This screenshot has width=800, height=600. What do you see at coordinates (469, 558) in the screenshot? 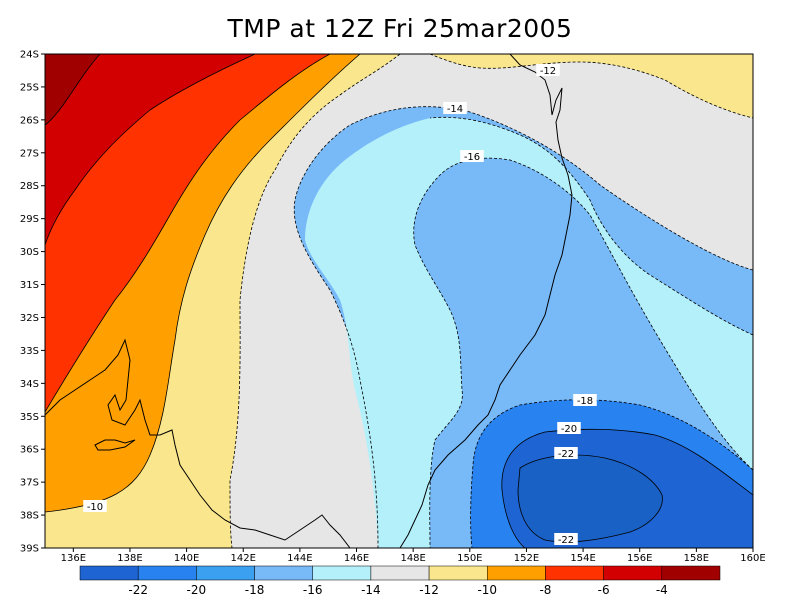
I see `lon-tick-label: 150E` at bounding box center [469, 558].